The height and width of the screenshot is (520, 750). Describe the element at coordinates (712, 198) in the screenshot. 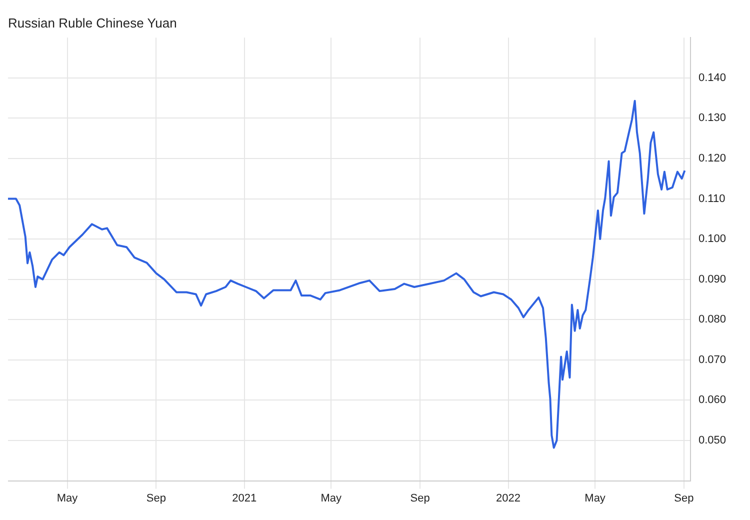

I see `y-tick-label: 0.110` at that location.